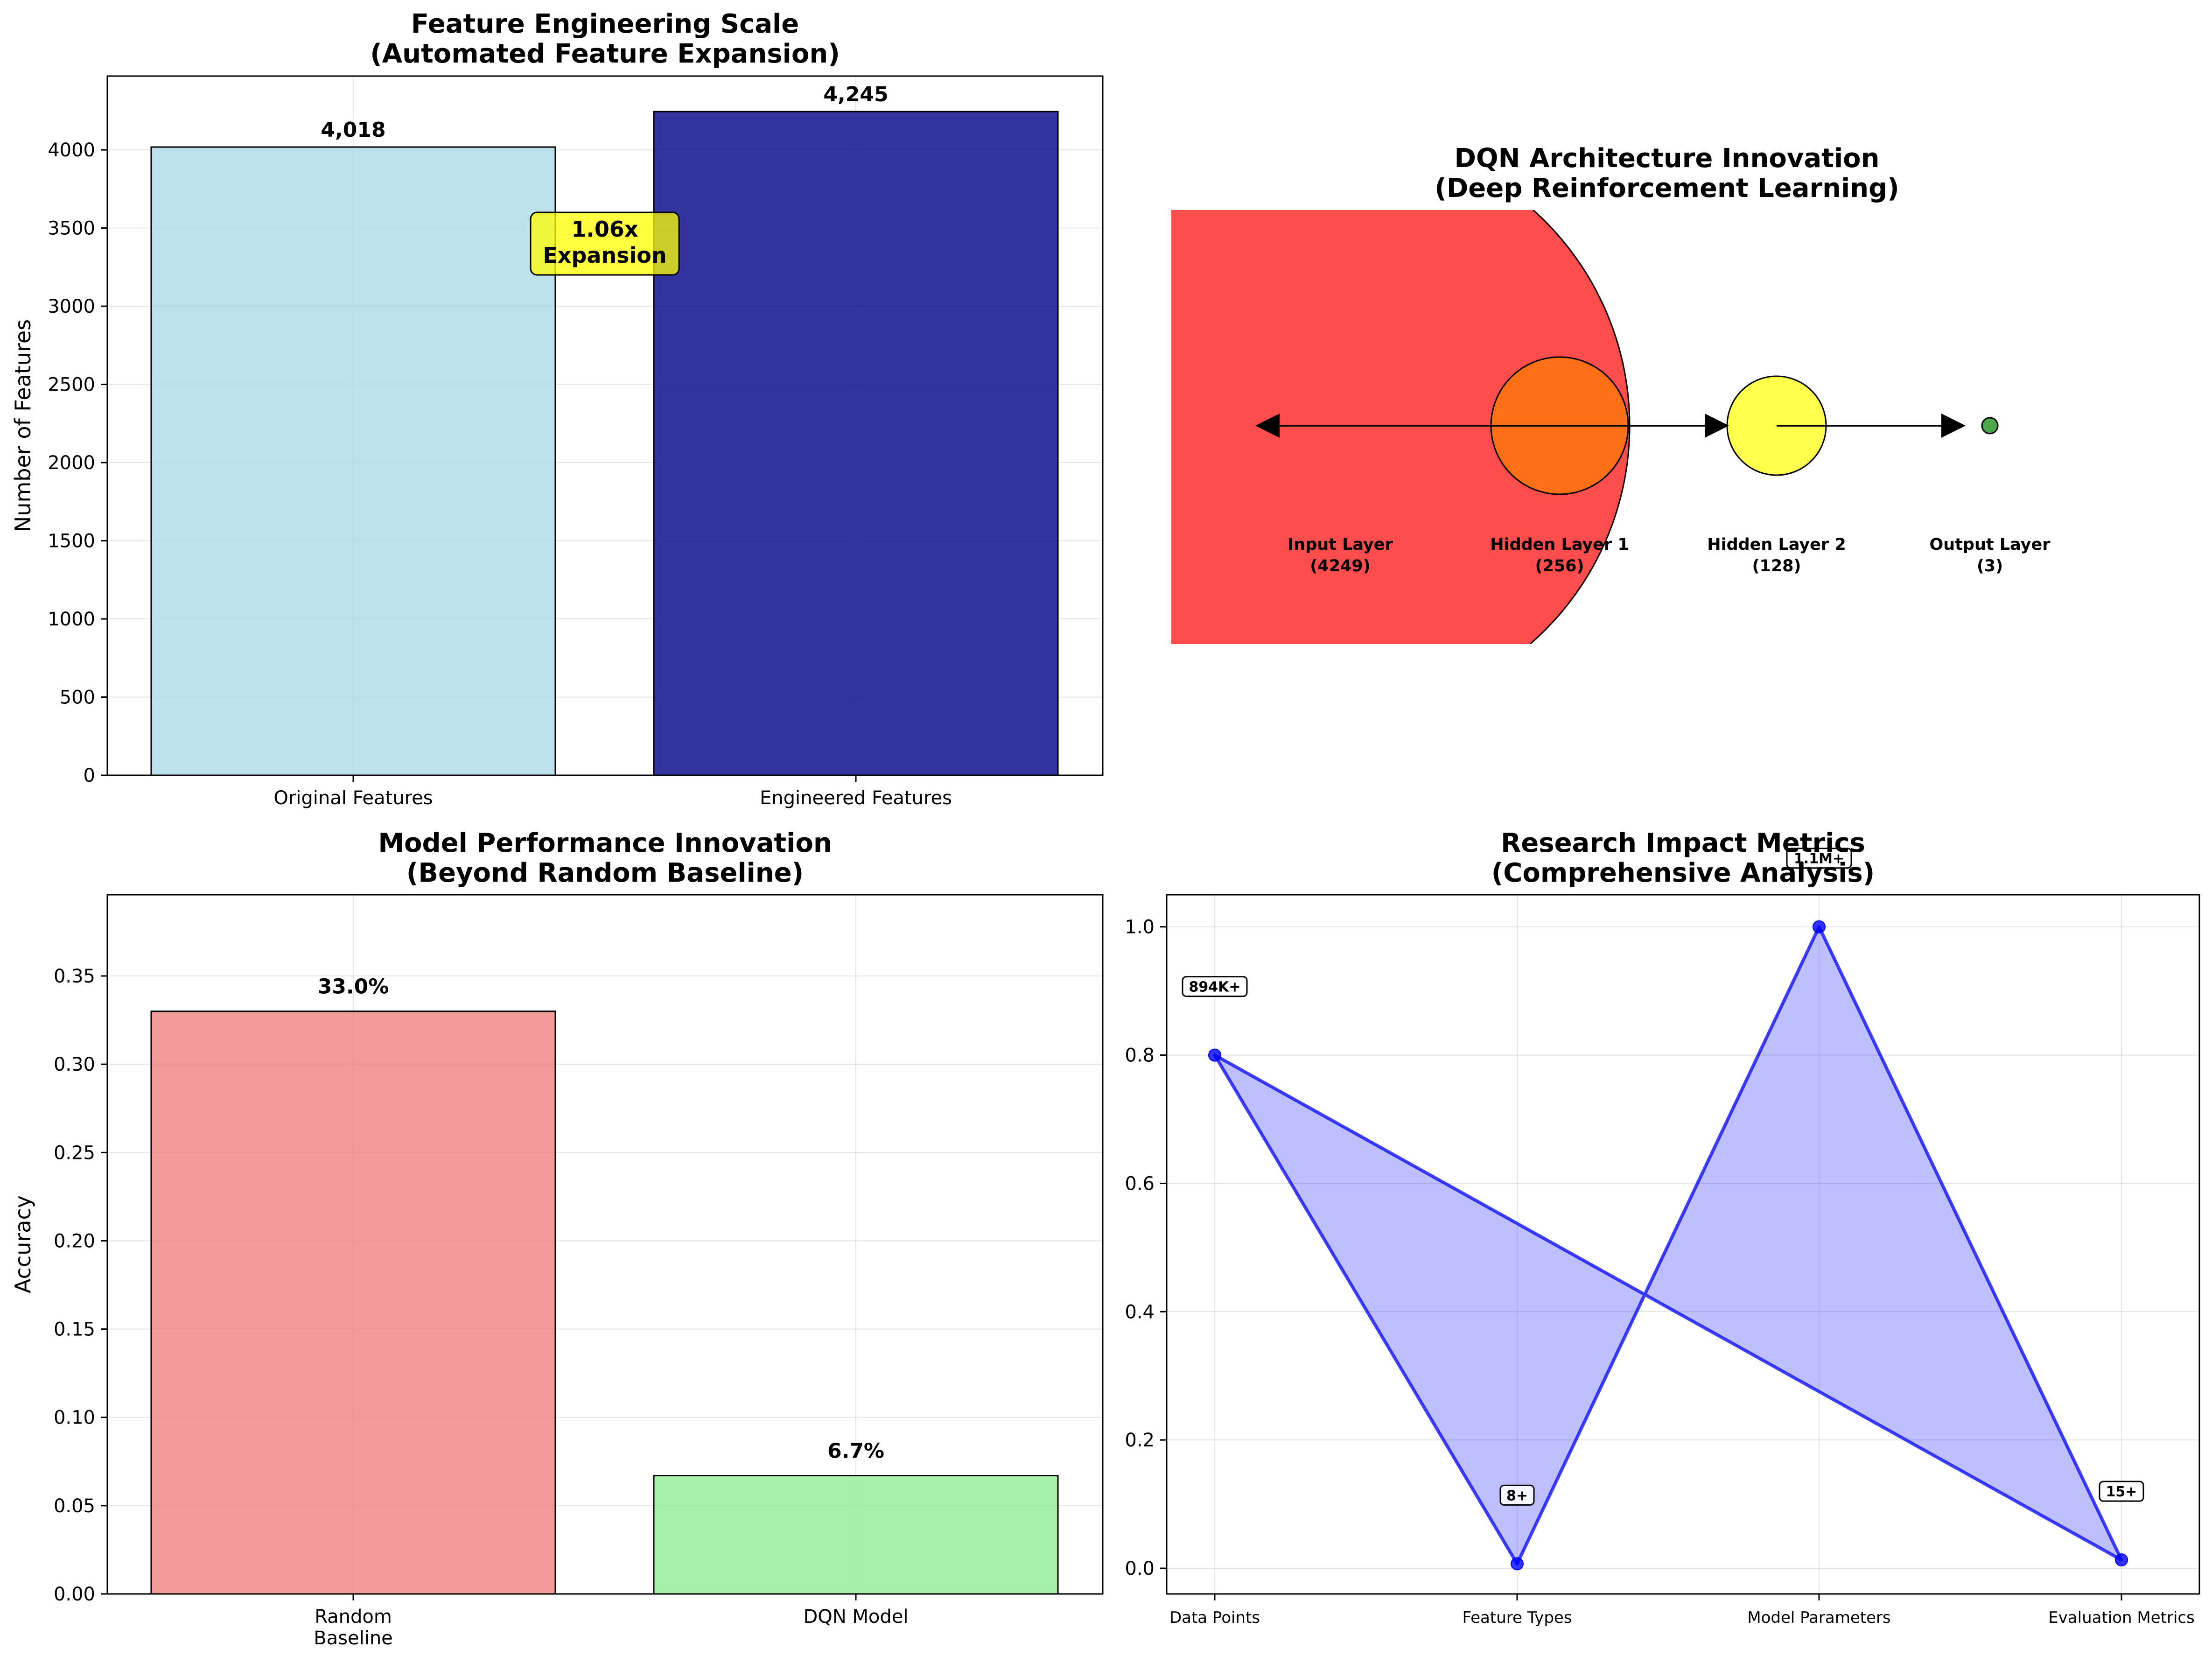 The image size is (2212, 1663). Describe the element at coordinates (71, 619) in the screenshot. I see `p1-ytick-label-2: 1000` at that location.